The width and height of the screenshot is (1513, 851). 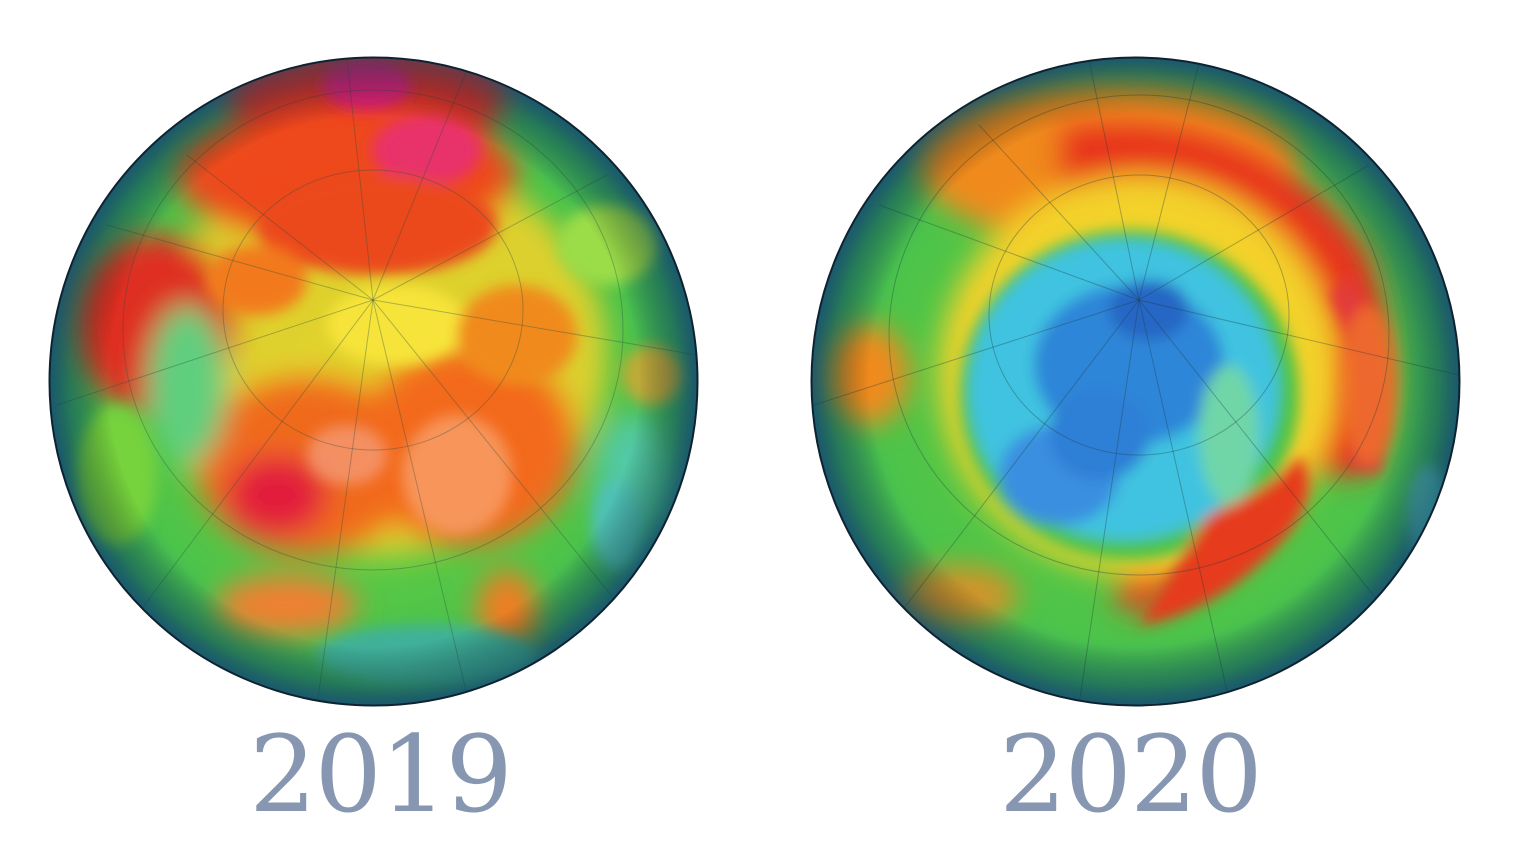 What do you see at coordinates (381, 774) in the screenshot?
I see `year-label-2019: 2019` at bounding box center [381, 774].